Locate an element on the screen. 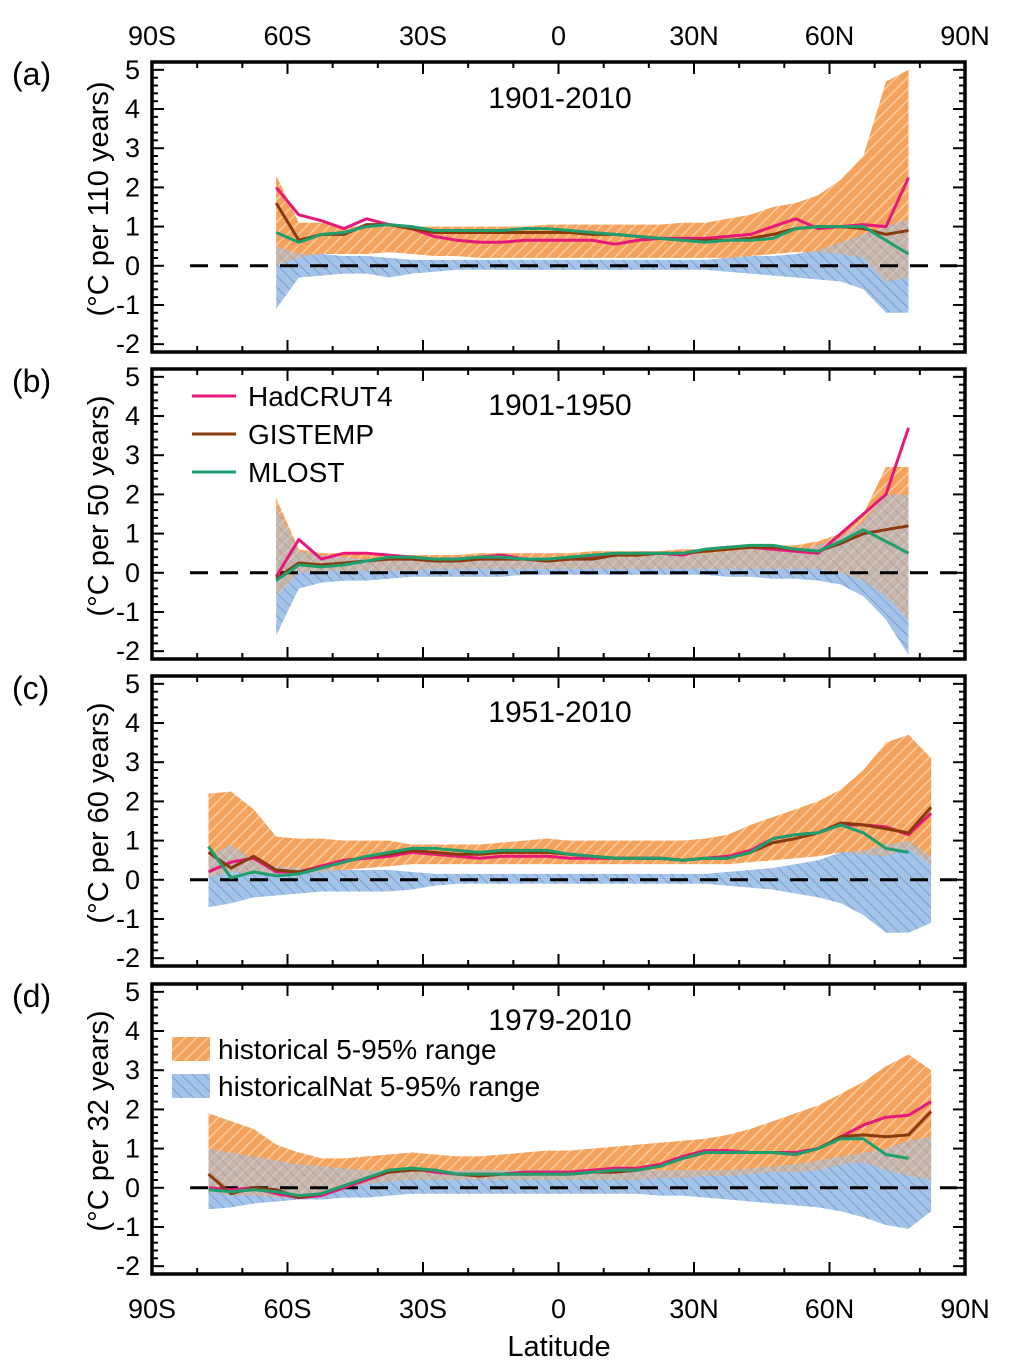 The height and width of the screenshot is (1372, 1011). panel-title: 1951-2010 is located at coordinates (559, 712).